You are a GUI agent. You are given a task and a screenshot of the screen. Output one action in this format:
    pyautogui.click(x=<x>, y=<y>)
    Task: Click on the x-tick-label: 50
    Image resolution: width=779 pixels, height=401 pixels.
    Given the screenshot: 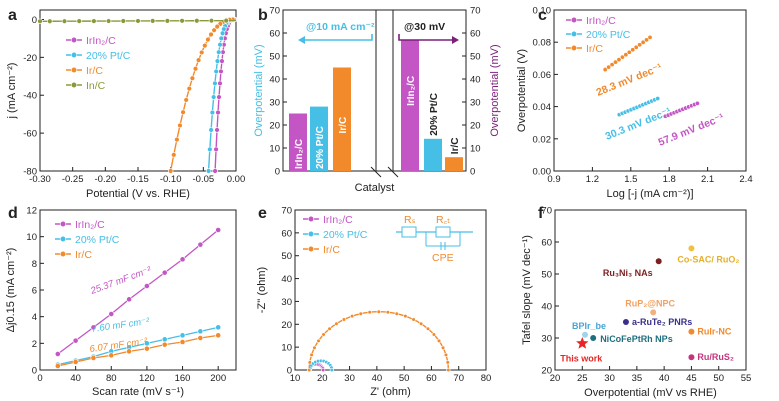 What is the action you would take?
    pyautogui.click(x=718, y=378)
    